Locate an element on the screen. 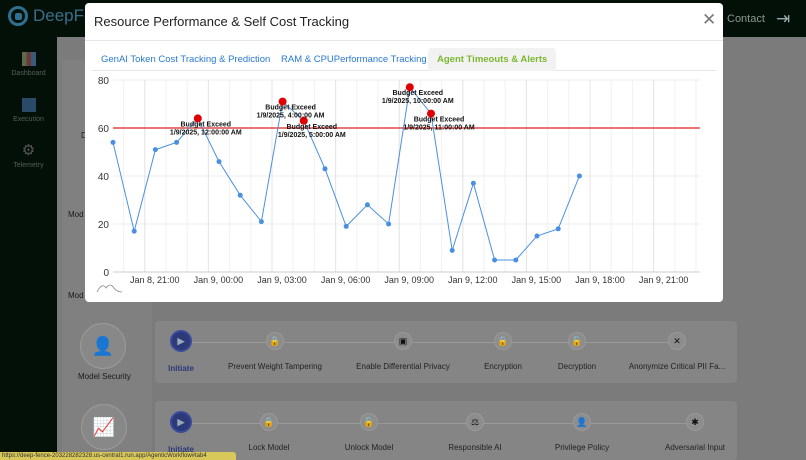 The width and height of the screenshot is (806, 460). contact-link: Contact is located at coordinates (746, 19).